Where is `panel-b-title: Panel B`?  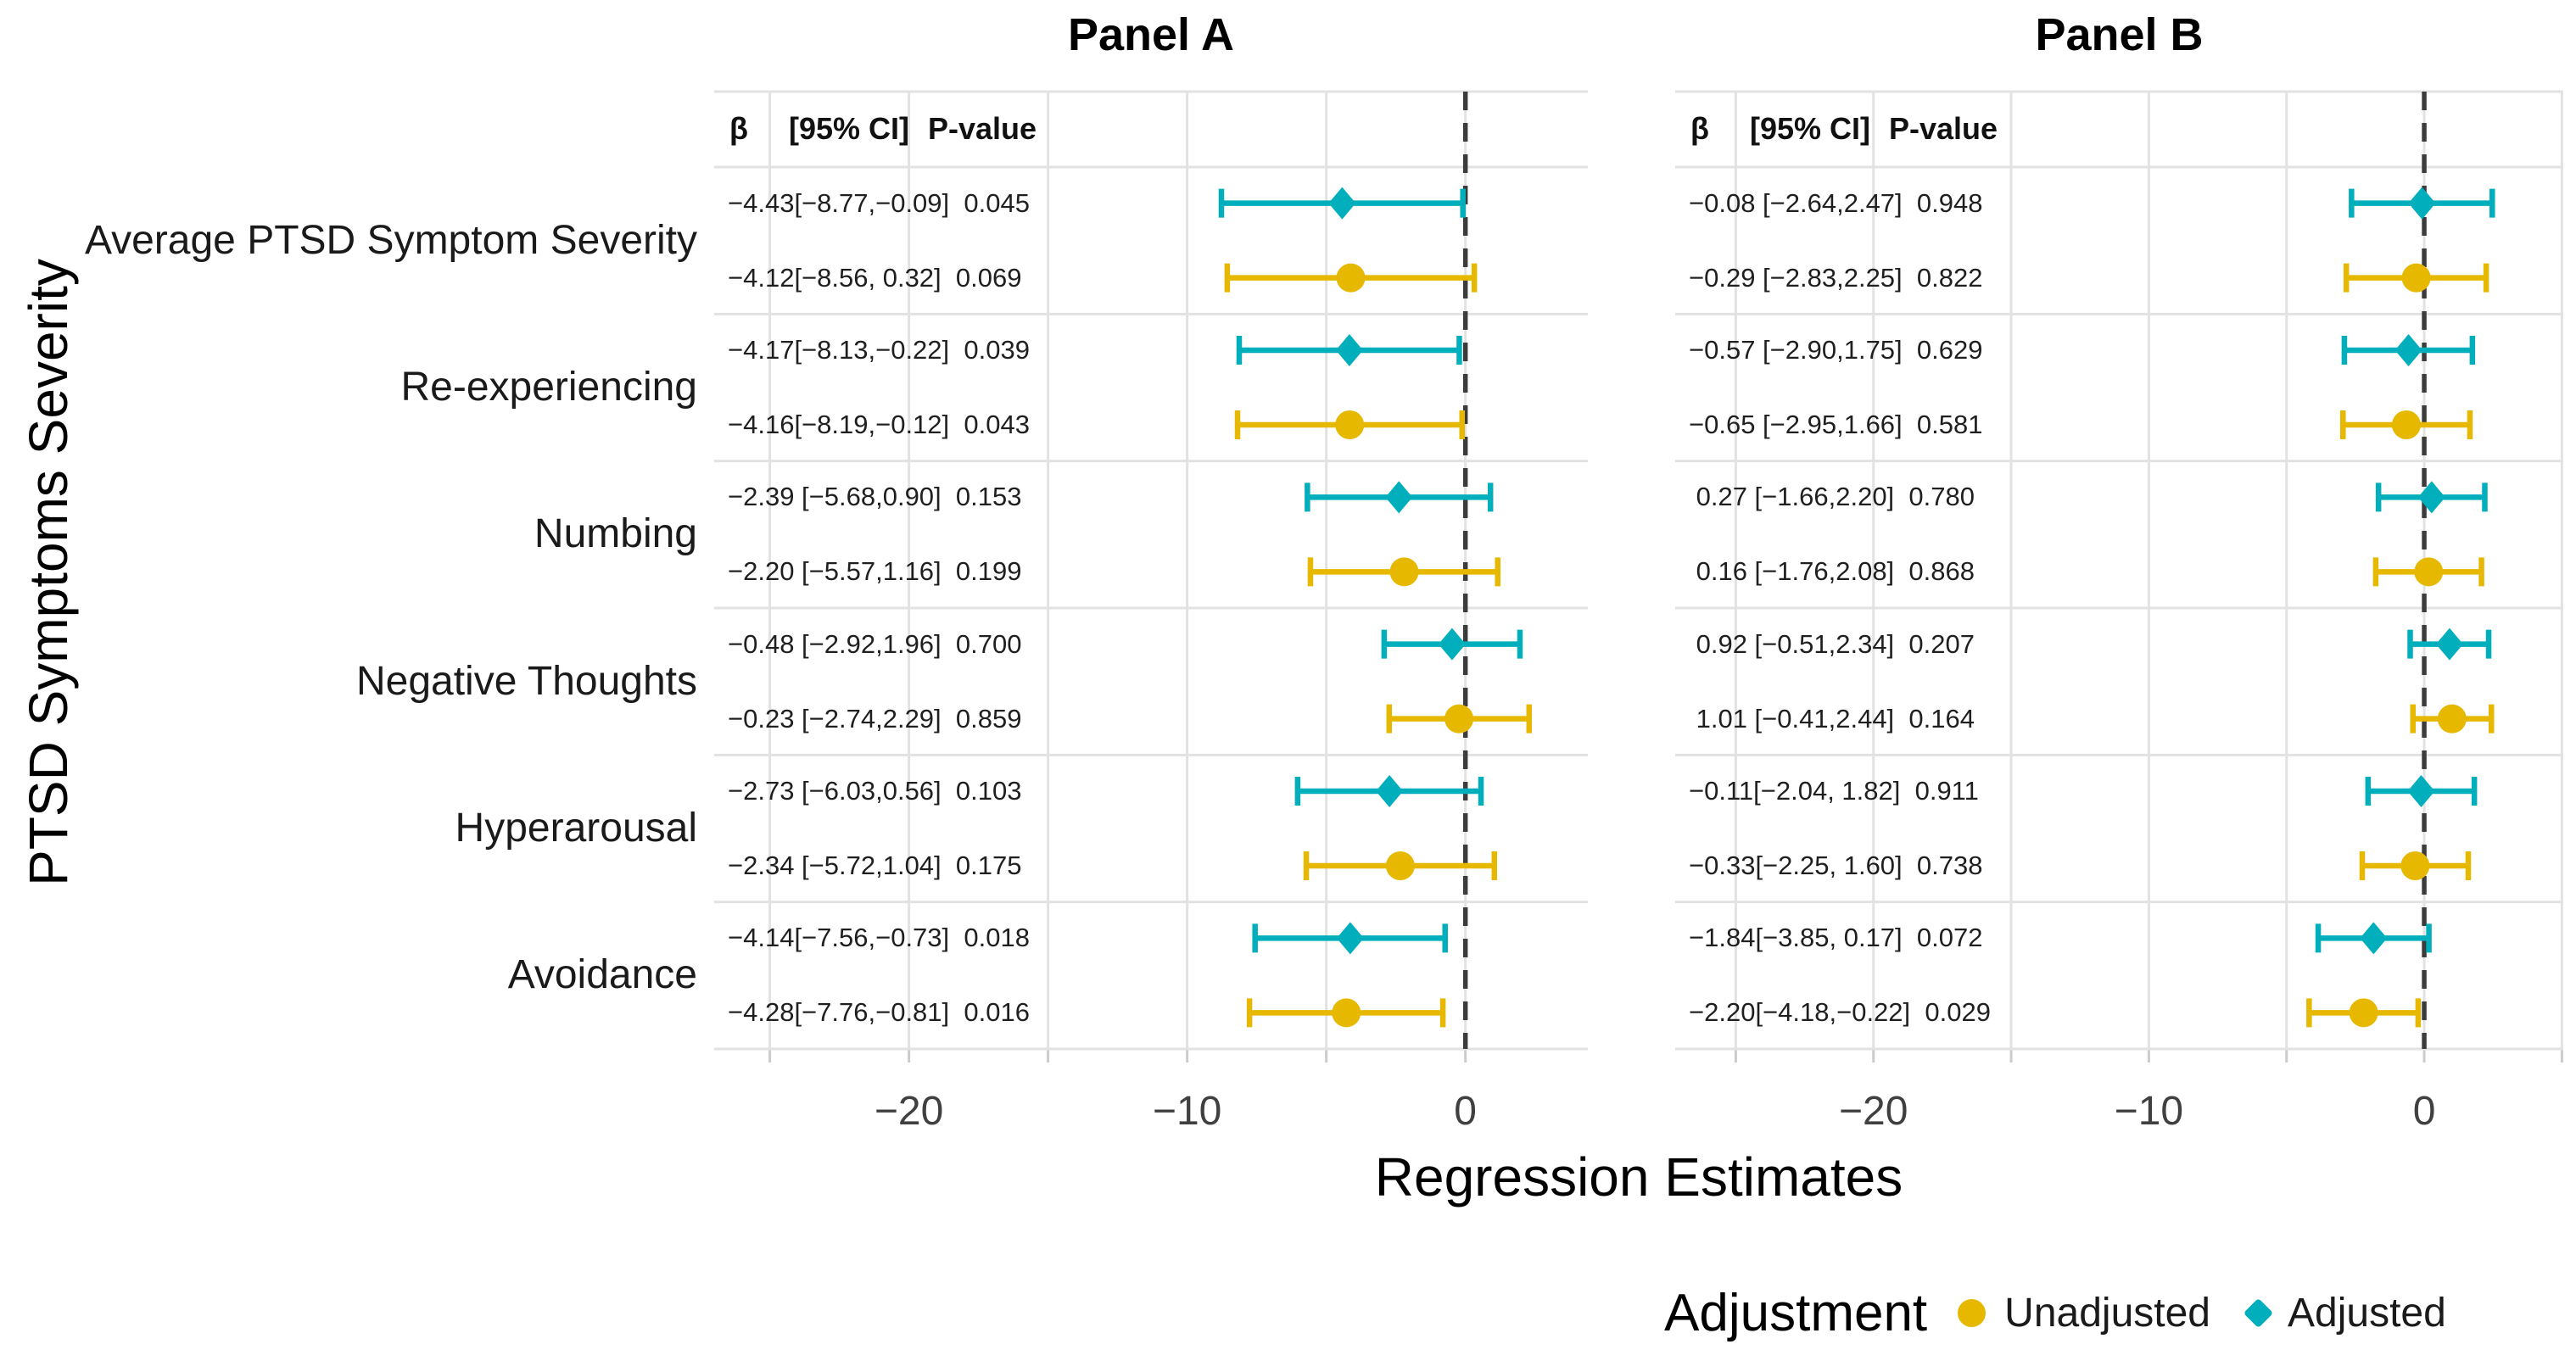 panel-b-title: Panel B is located at coordinates (2119, 35).